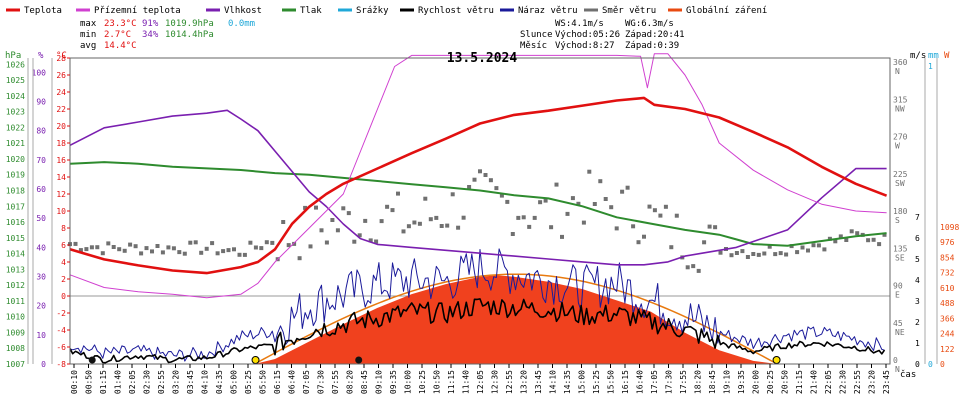  Describe the element at coordinates (15, 127) in the screenshot. I see `hpa-tick-label: 1022` at that location.